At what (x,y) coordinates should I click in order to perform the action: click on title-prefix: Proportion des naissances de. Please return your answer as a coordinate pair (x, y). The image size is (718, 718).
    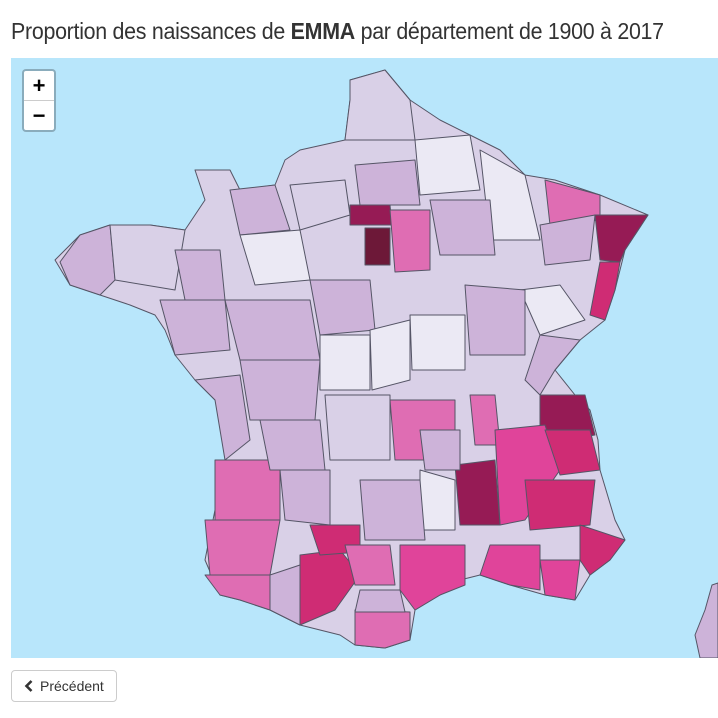
    Looking at the image, I should click on (151, 31).